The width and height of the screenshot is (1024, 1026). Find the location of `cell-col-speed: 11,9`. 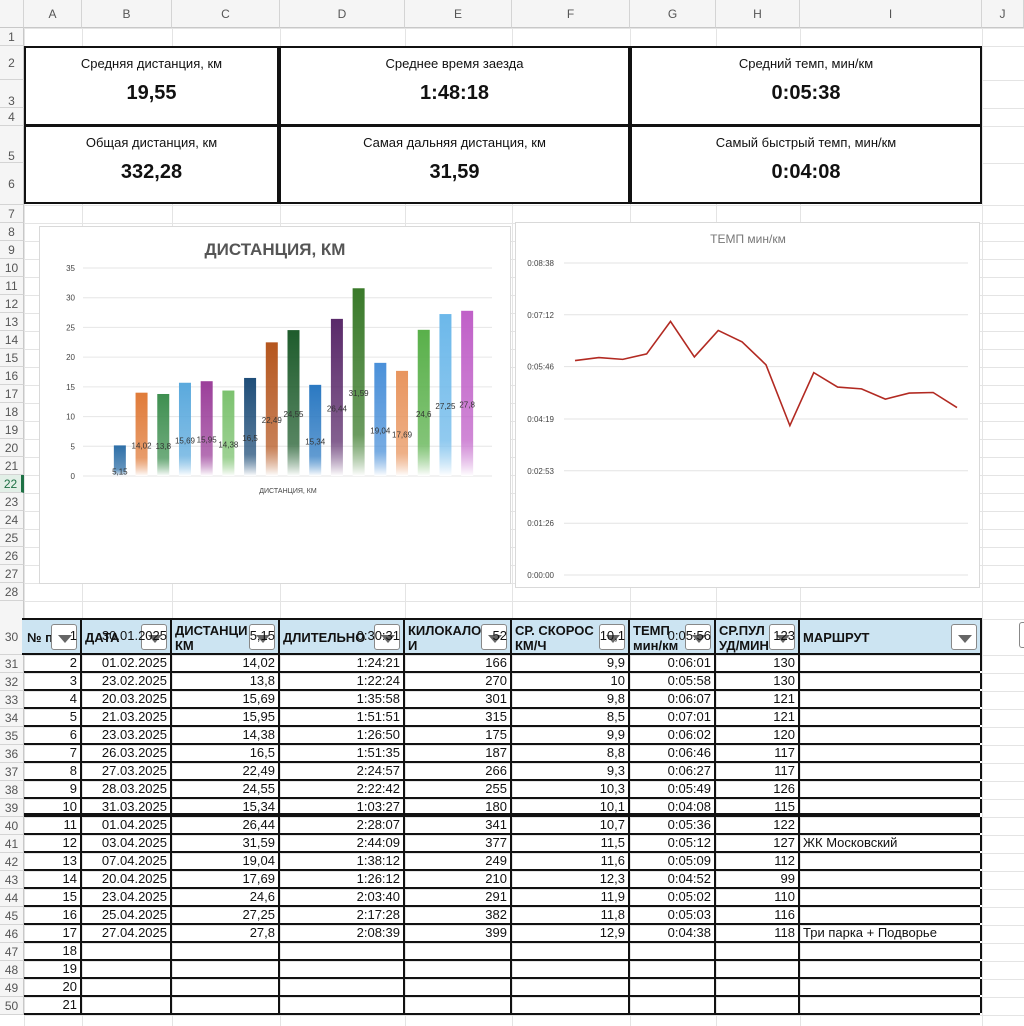

cell-col-speed: 11,9 is located at coordinates (571, 897).